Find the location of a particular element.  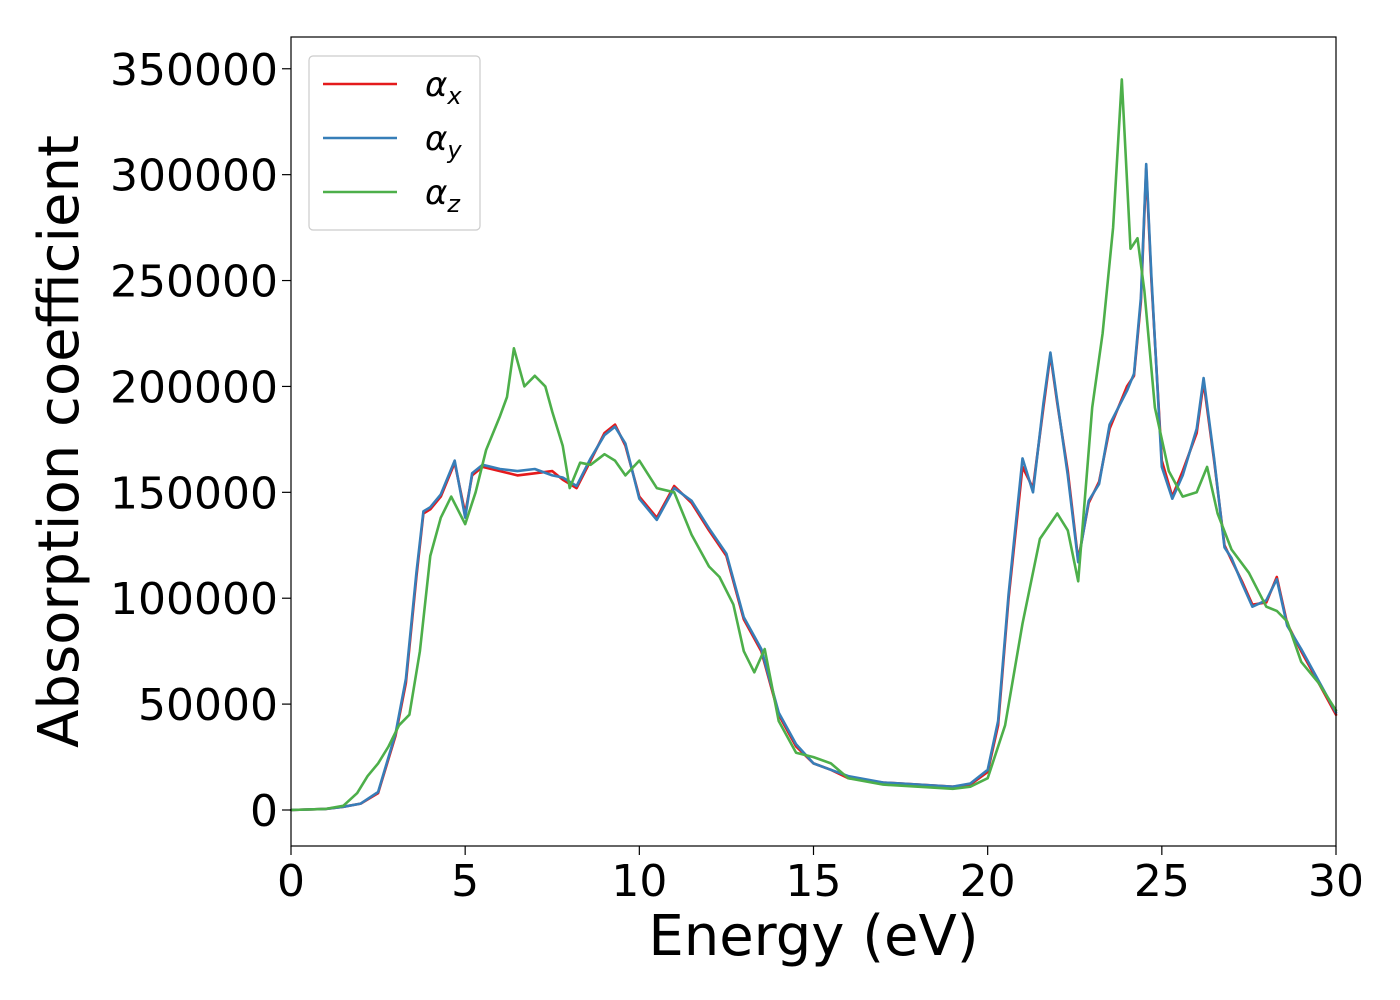

x-tick-label: 15 is located at coordinates (814, 881).